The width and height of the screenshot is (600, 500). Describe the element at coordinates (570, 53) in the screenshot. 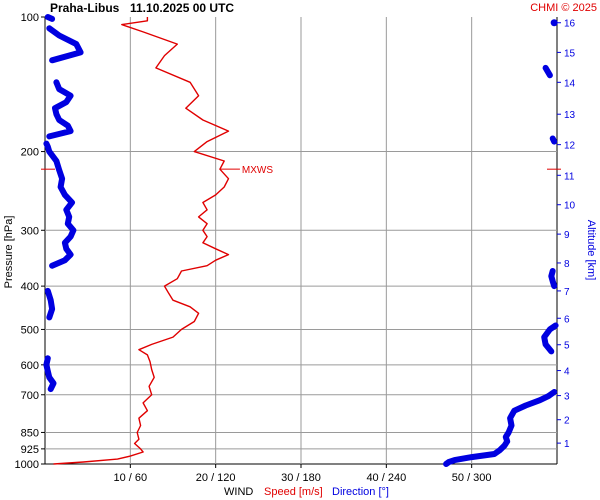

I see `altitude-tick-label: 15` at that location.